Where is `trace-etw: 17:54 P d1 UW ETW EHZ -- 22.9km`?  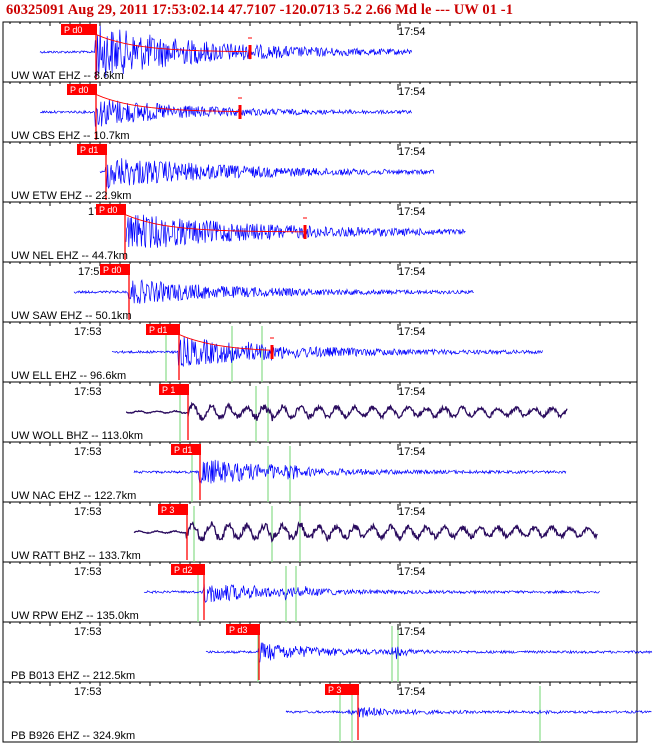 trace-etw: 17:54 P d1 UW ETW EHZ -- 22.9km is located at coordinates (320, 172).